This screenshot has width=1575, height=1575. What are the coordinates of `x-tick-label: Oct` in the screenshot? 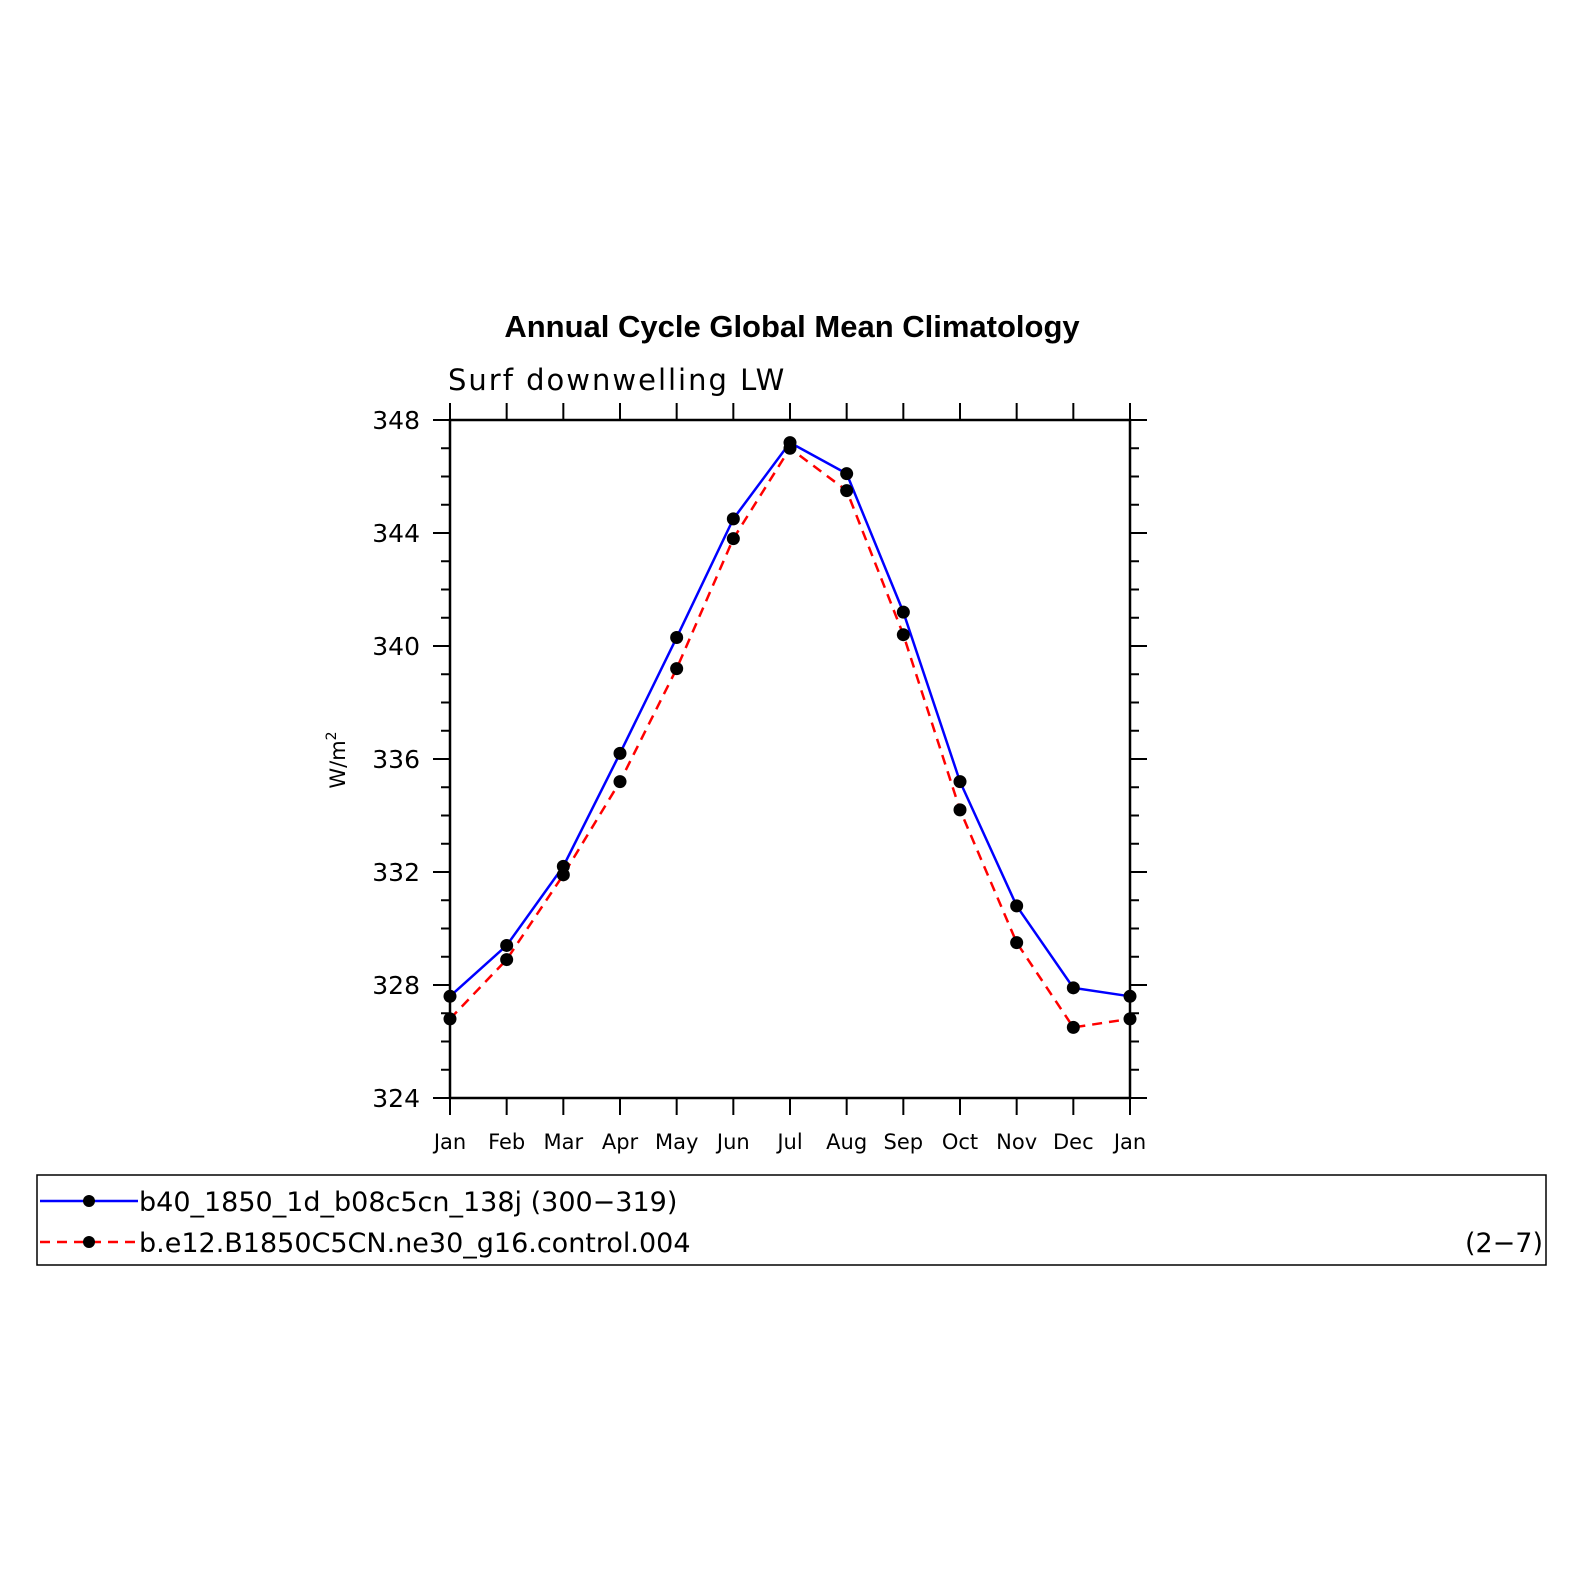 It's located at (960, 1142).